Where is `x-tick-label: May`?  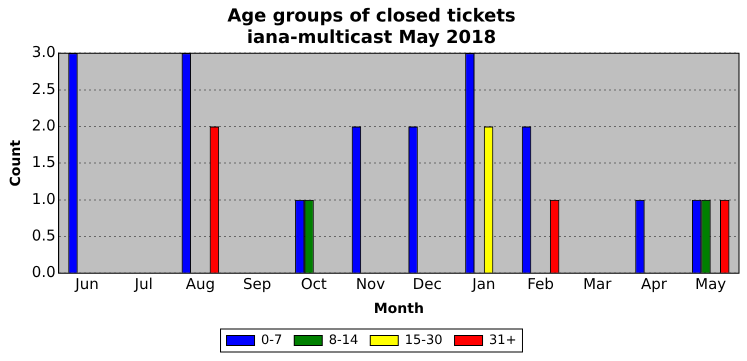
x-tick-label: May is located at coordinates (710, 284).